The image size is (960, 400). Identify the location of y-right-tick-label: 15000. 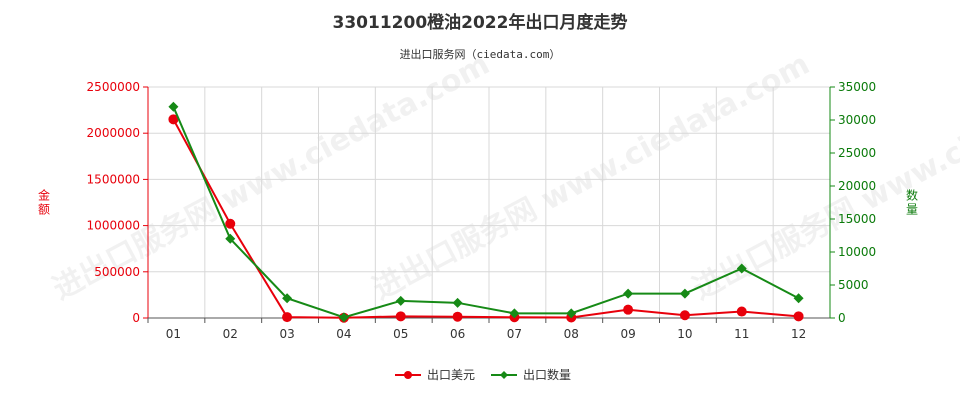
(857, 219).